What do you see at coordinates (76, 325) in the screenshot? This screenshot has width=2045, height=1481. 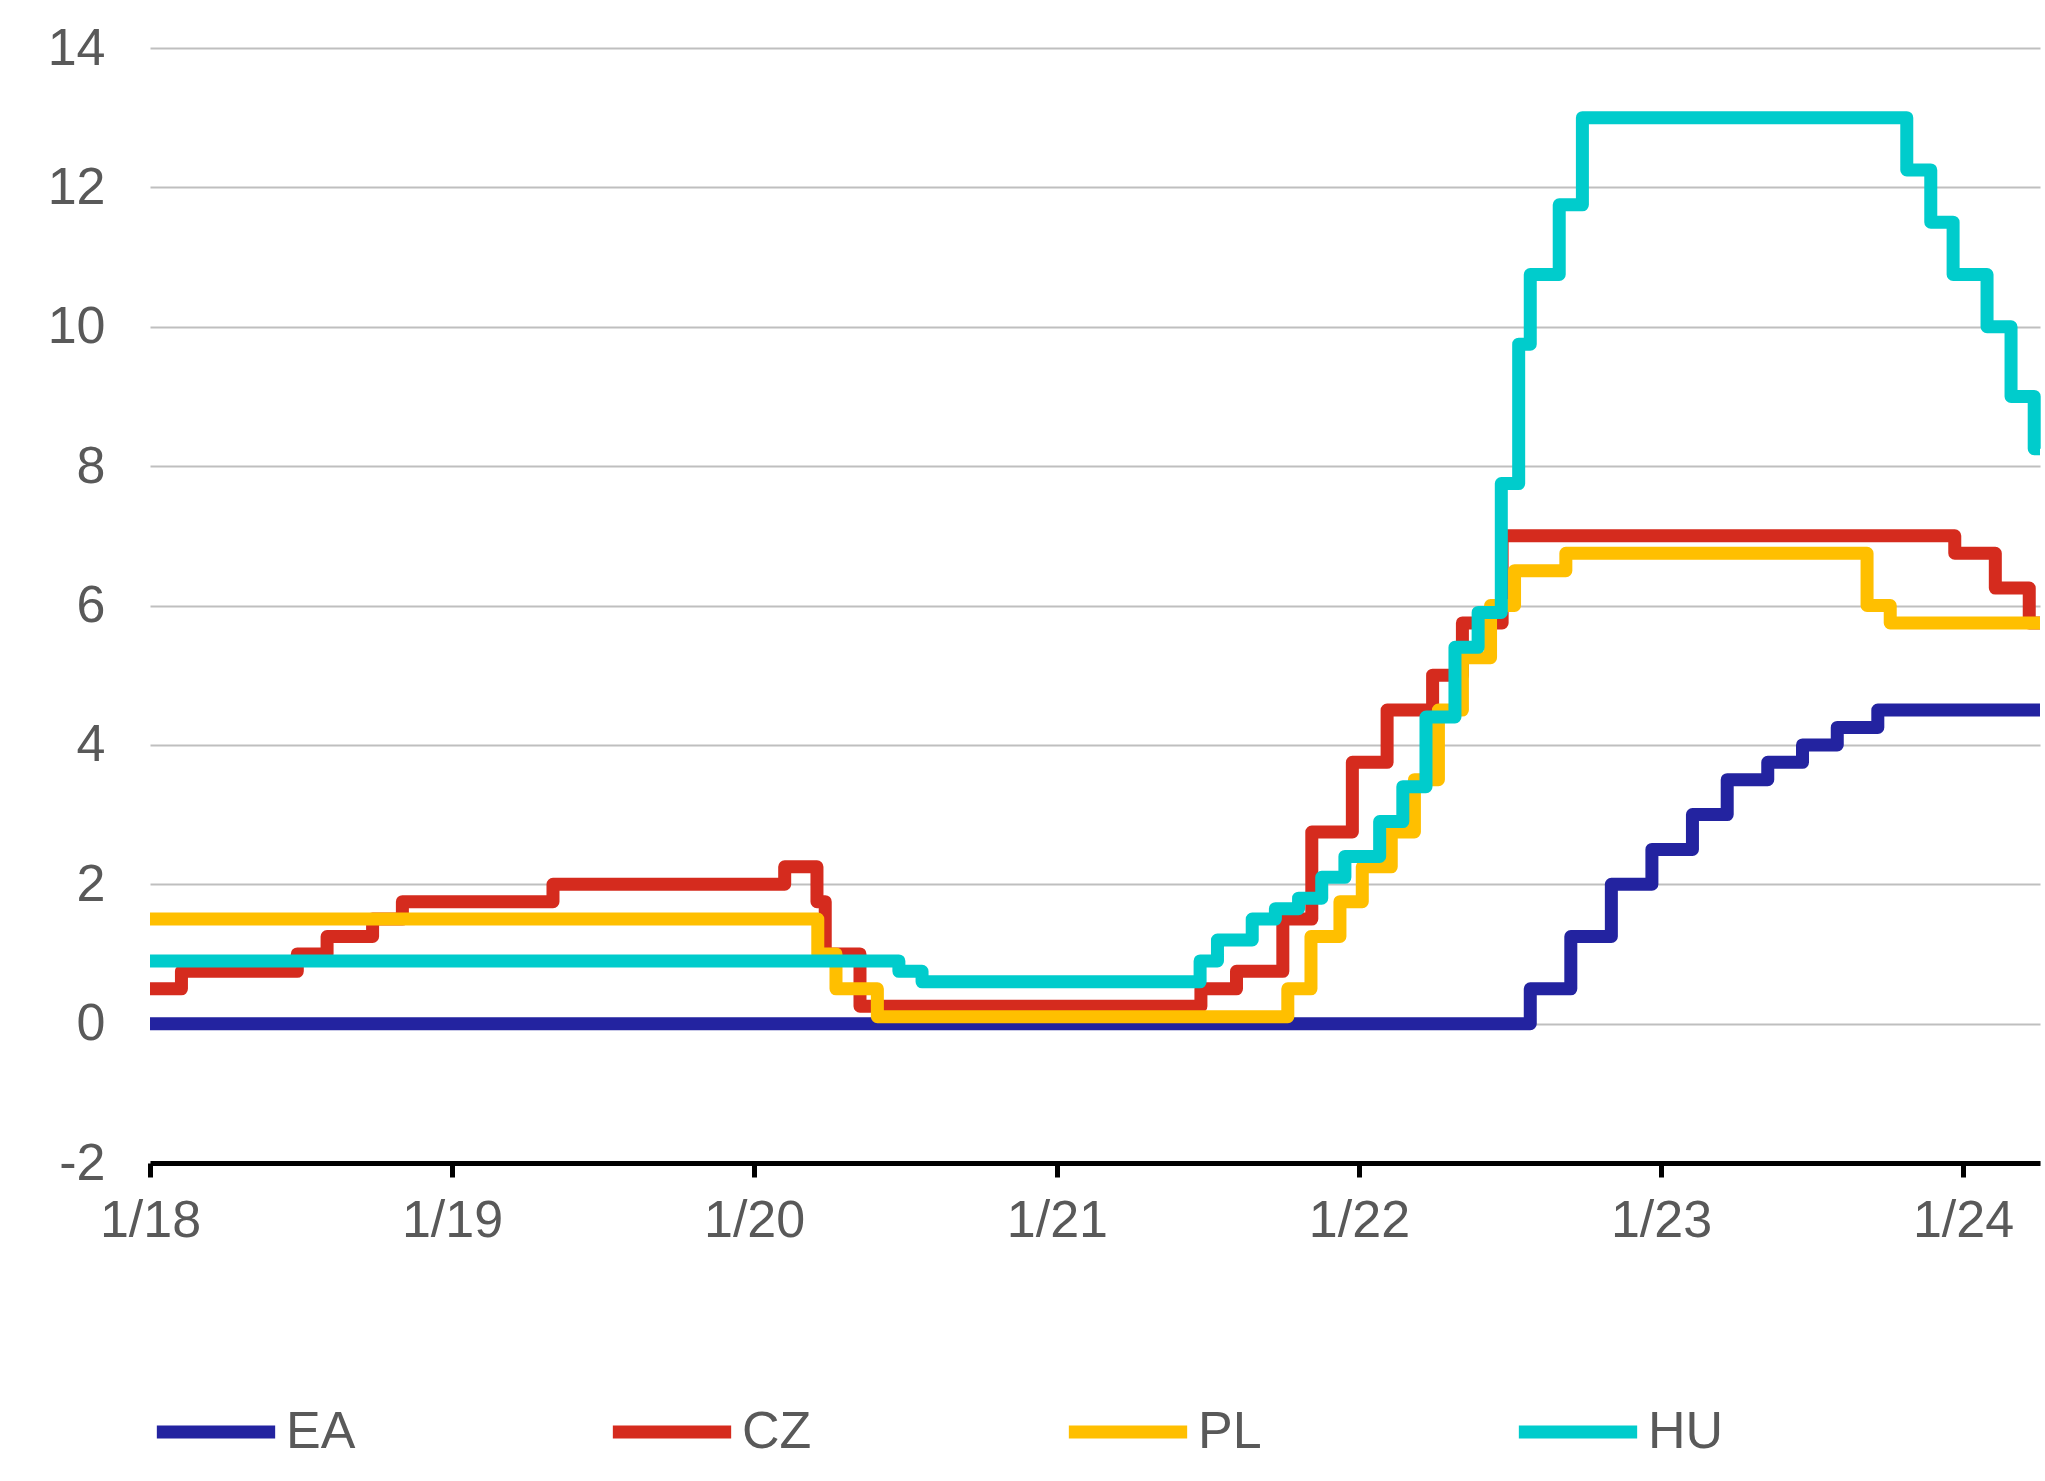 I see `y-tick-label: 10` at bounding box center [76, 325].